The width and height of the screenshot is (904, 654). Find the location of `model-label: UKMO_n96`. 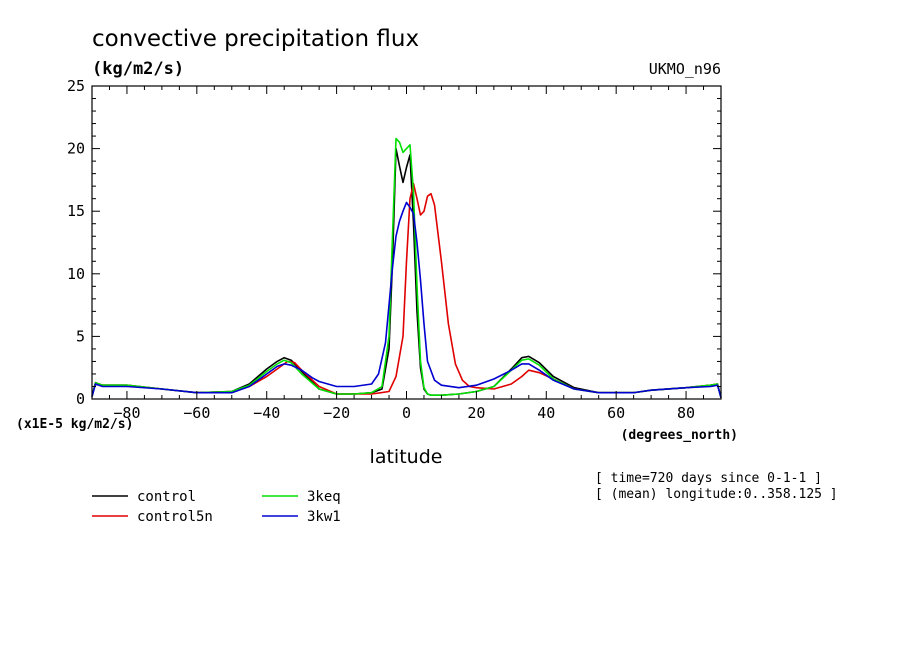

model-label: UKMO_n96 is located at coordinates (685, 69).